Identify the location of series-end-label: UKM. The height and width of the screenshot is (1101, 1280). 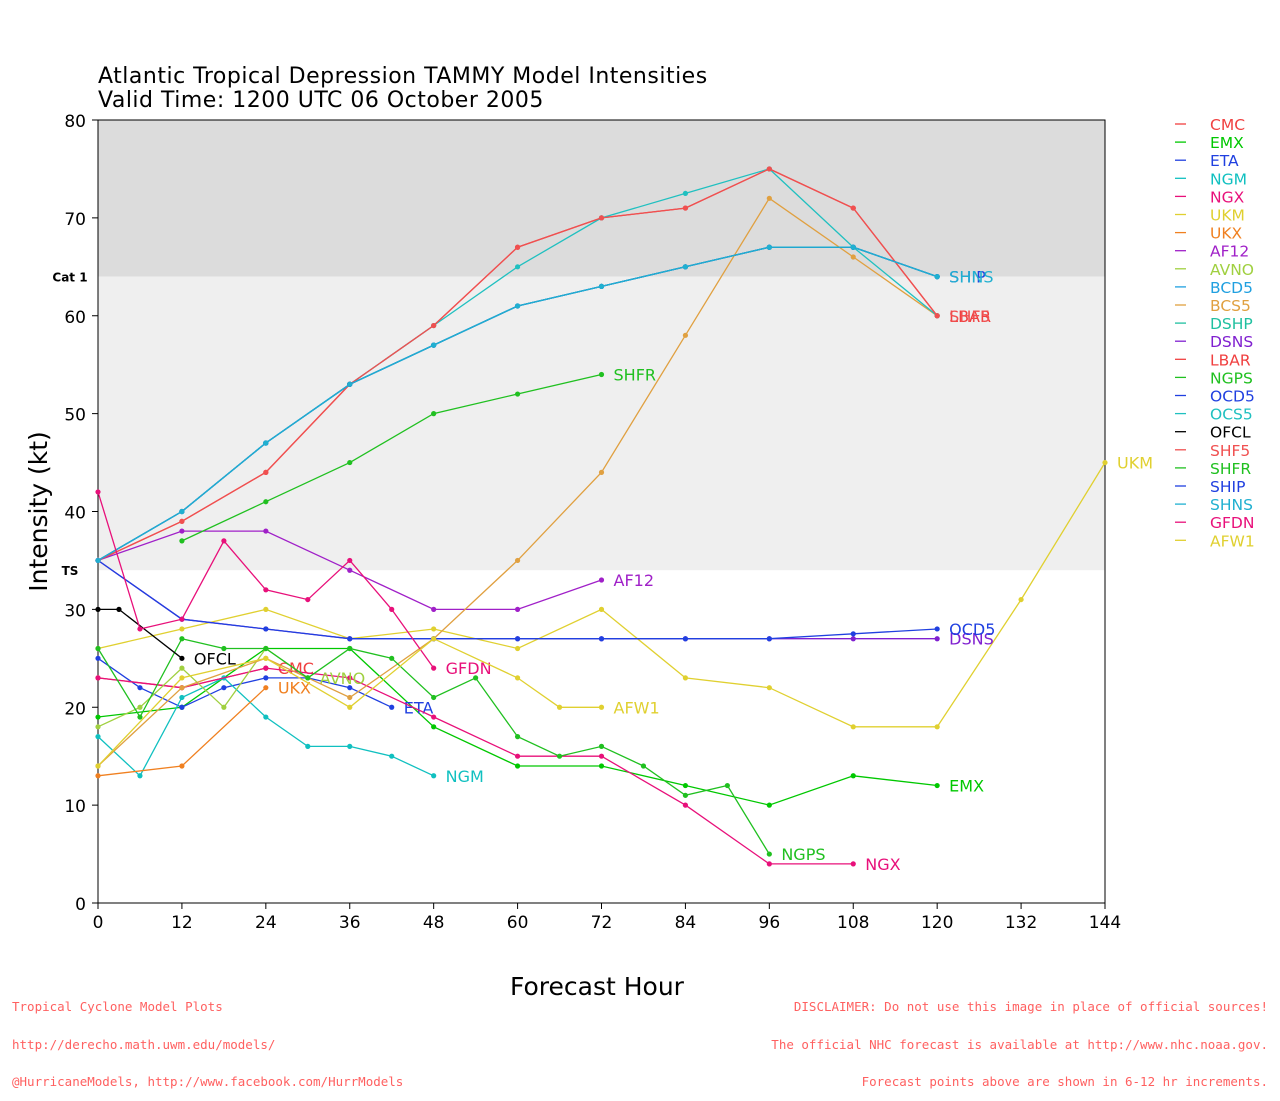
(1135, 463).